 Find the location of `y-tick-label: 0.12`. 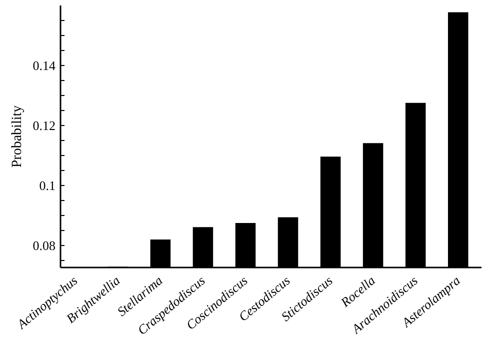

y-tick-label: 0.12 is located at coordinates (44, 126).